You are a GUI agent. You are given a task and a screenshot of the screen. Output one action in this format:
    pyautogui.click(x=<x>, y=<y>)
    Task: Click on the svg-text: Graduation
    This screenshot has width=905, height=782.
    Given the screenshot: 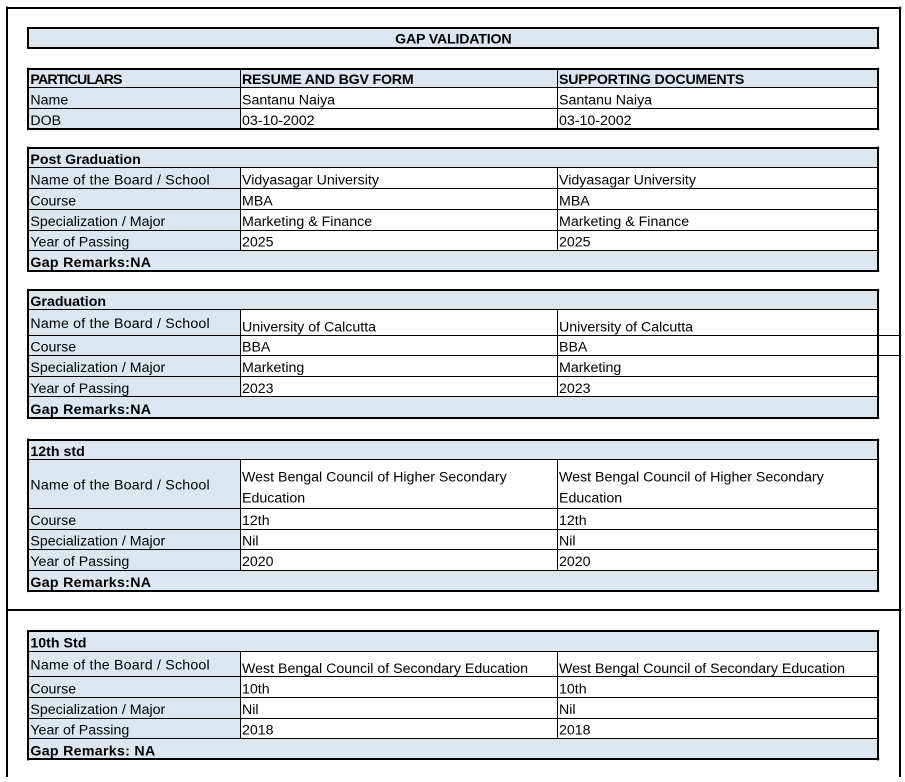 What is the action you would take?
    pyautogui.click(x=68, y=302)
    